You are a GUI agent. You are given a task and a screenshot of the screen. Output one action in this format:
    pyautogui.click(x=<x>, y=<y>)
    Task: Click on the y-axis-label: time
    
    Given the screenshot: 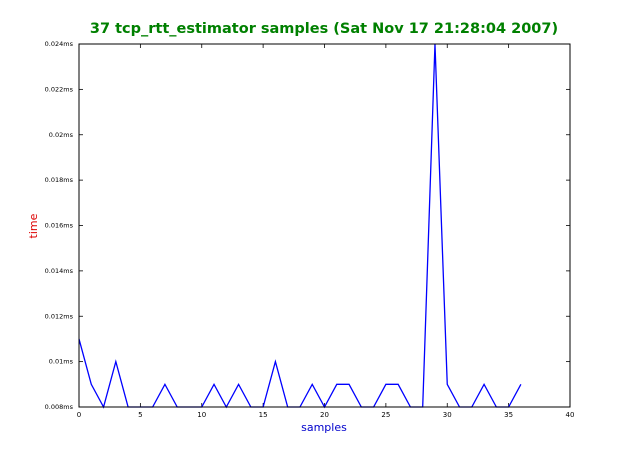 What is the action you would take?
    pyautogui.click(x=33, y=225)
    